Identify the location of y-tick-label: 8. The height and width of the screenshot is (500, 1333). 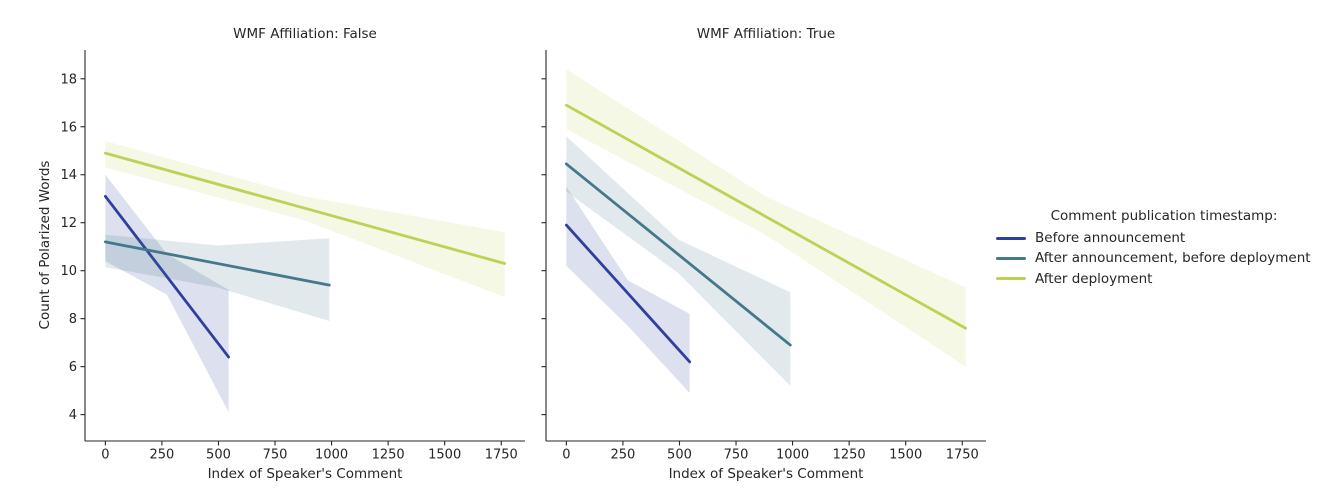
(73, 319).